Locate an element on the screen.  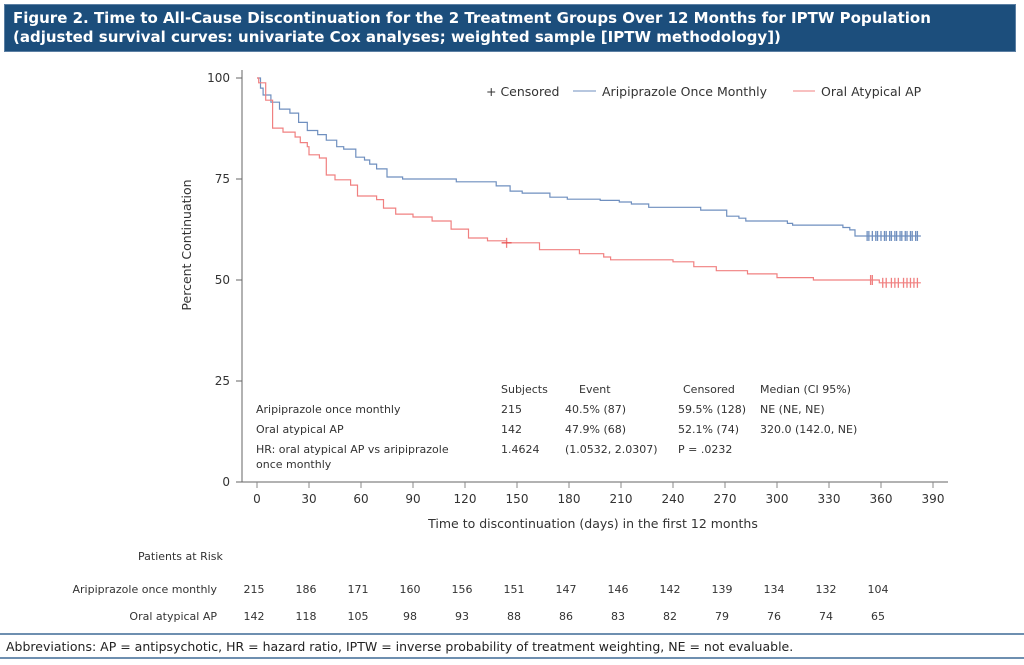
stats-header: Event is located at coordinates (595, 389).